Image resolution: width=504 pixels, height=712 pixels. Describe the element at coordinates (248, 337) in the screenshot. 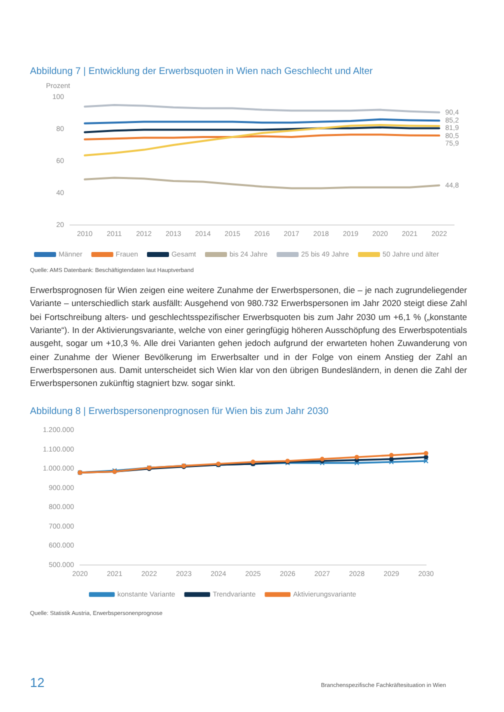

I see `text: Erwerbsprognosen für Wien zeigen eine weitere Zunahme der Erwerbspersonen, die – je nach zugrundeliegender Variante – unterschiedlich stark ausfällt: Ausgehend von 980.732 Erwerbspersonen im Jahr 2020 steigt diese Zahl bei Fortschreibung alters- und geschlechtsspezifischer Erwerbsquoten bis zum Jahr 2030 um +6,1 % („konstante Variante“). In der Aktivierungsvariante, welche von einer geringfügig höheren Ausschöpfung des Erwerbspotentials ausgeht, sogar um +10,3 %. Alle drei Varianten gehen jedoch aufgrund der erwarteten hohen Zuwanderung von einer Zunahme der Wiener Bevölkerung im Erwerbsalter und in der Folge von einem Anstieg der Zahl an Erwerbspersonen aus. Damit unterscheidet sich Wien klar von den übrigen Bundesländern, in denen die Zahl der Erwerbspersonen zukünftig stagniert bzw. sogar sinkt.` at that location.